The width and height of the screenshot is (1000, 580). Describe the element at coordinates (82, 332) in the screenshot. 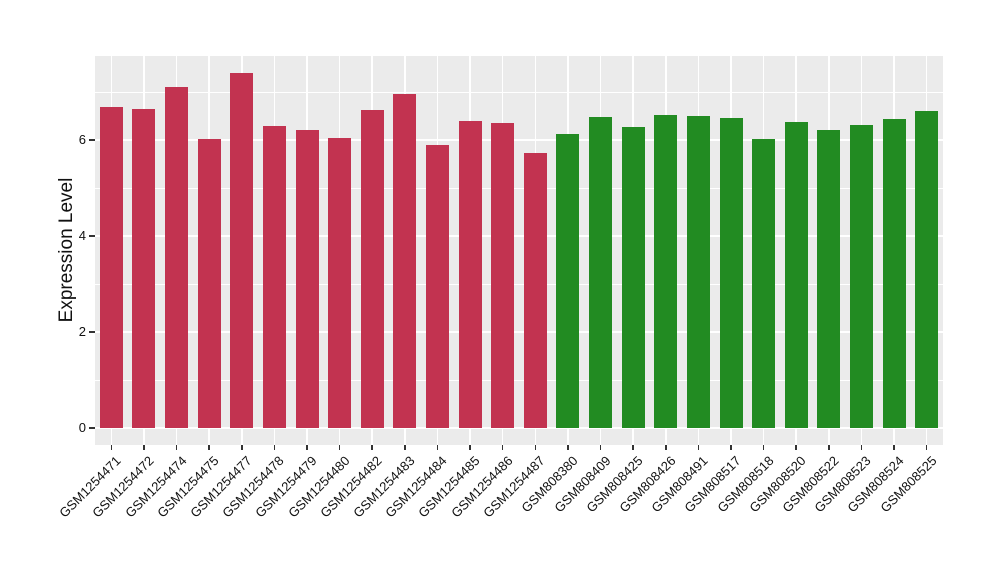

I see `y-tick-label: 2` at that location.